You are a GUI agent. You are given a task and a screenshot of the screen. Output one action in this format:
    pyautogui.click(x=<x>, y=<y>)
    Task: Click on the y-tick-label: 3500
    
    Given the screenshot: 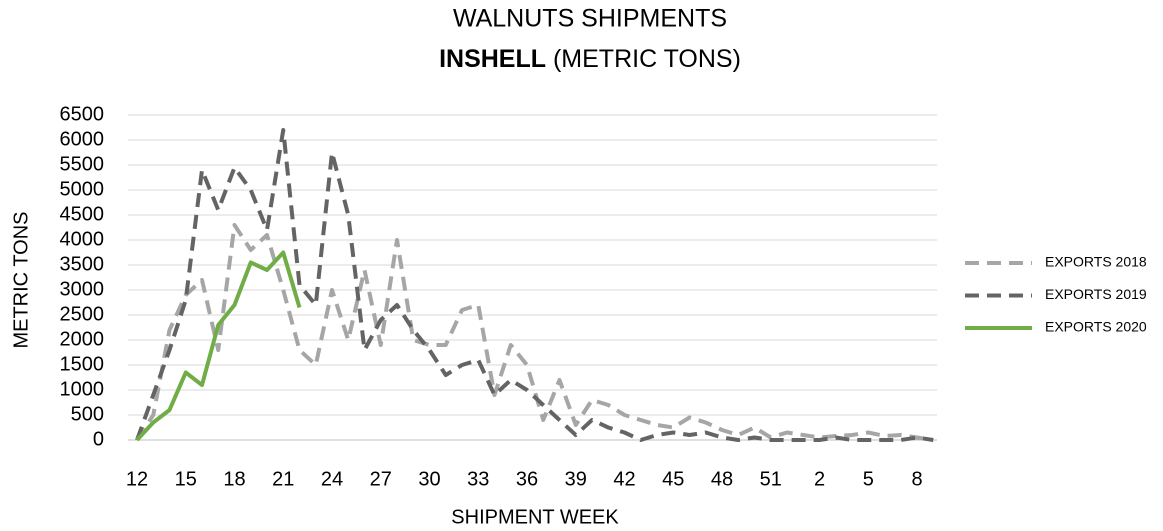 What is the action you would take?
    pyautogui.click(x=82, y=264)
    